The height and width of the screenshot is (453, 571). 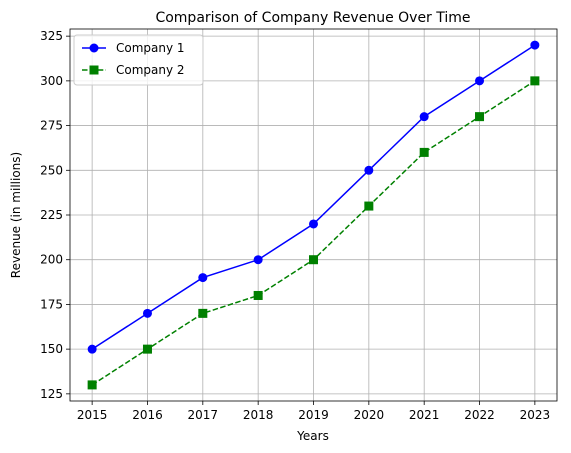 I want to click on y-tick-label: 200, so click(x=51, y=260).